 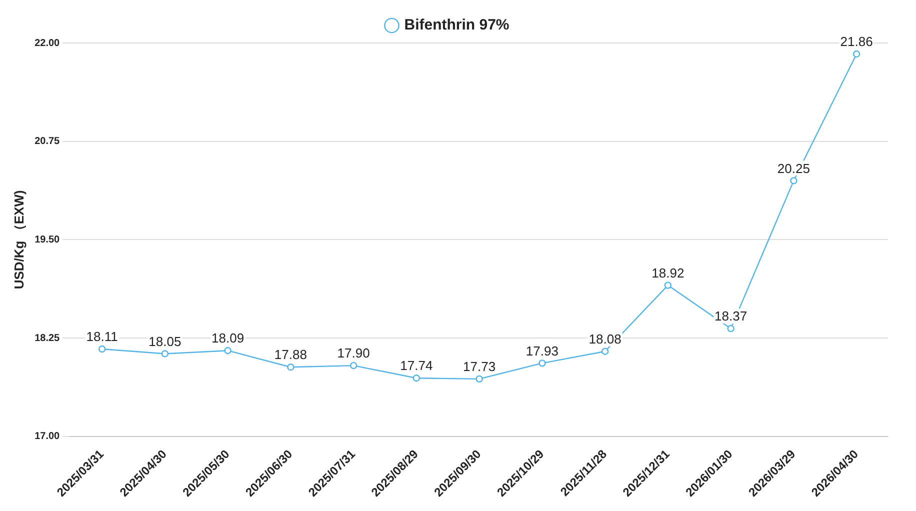 I want to click on y-tick-label: 18.25, so click(x=47, y=338).